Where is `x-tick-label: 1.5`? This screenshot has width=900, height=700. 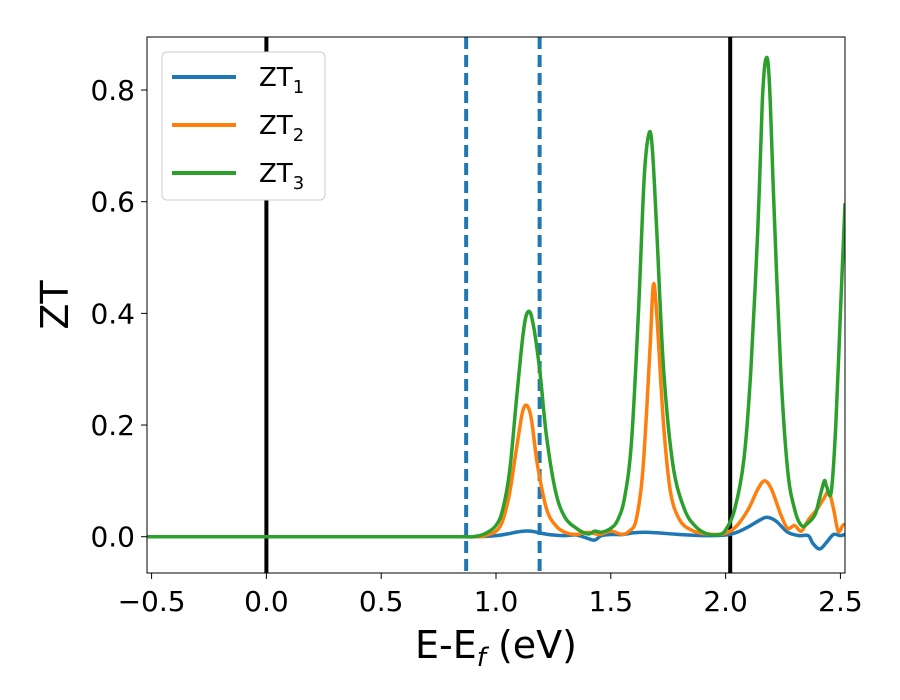 x-tick-label: 1.5 is located at coordinates (611, 601).